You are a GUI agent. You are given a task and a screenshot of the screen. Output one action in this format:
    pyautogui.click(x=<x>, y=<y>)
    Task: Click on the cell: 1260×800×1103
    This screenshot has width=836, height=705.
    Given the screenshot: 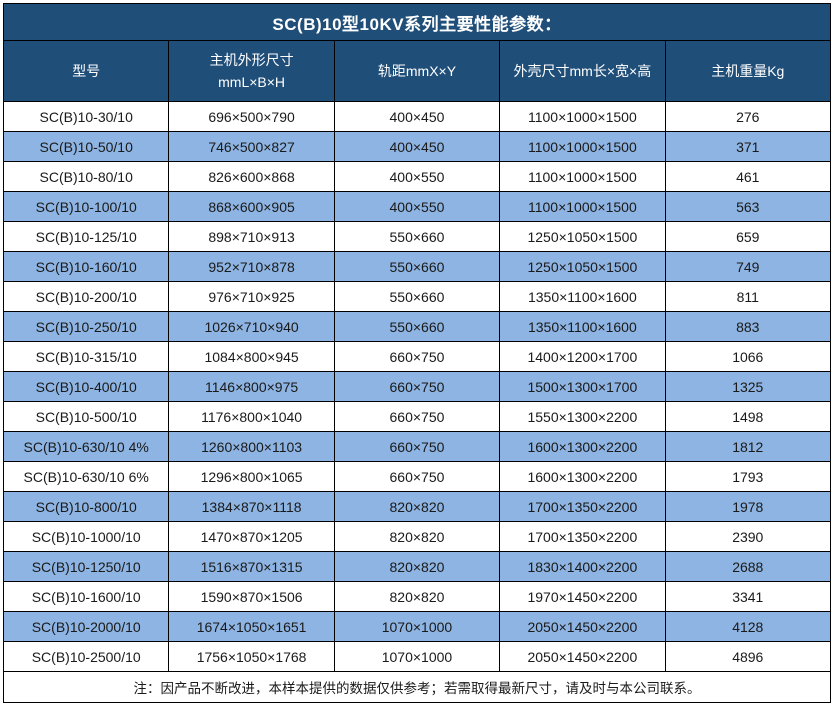 What is the action you would take?
    pyautogui.click(x=251, y=446)
    